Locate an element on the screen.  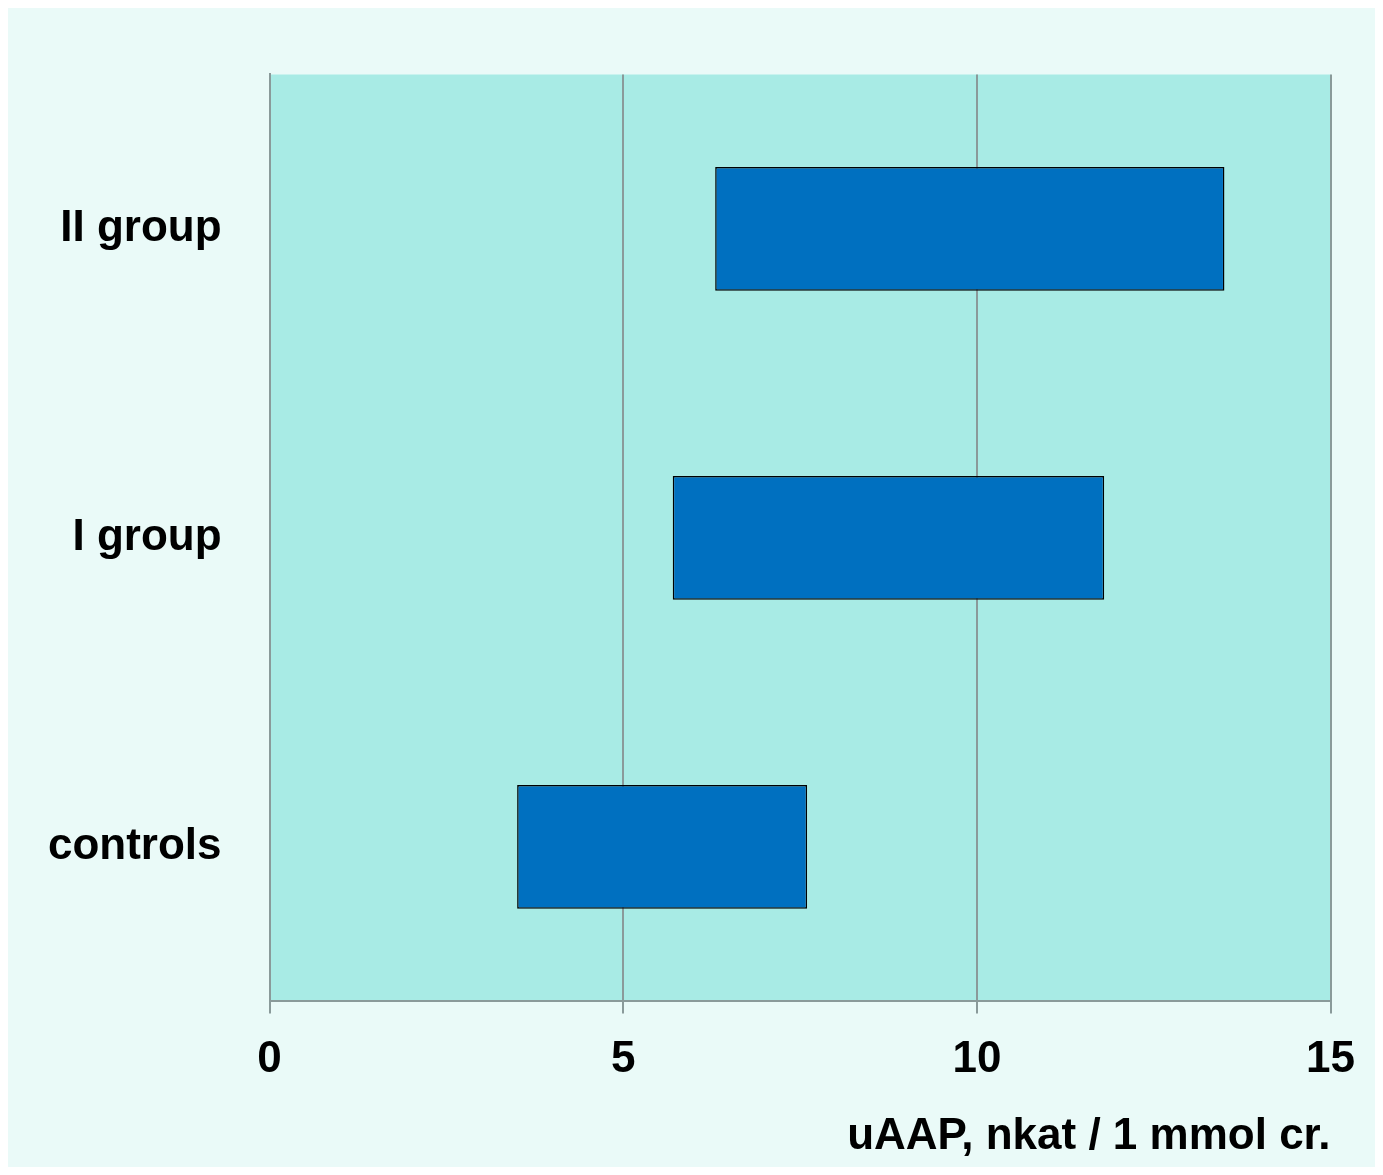
y-tick-label: II group is located at coordinates (141, 226).